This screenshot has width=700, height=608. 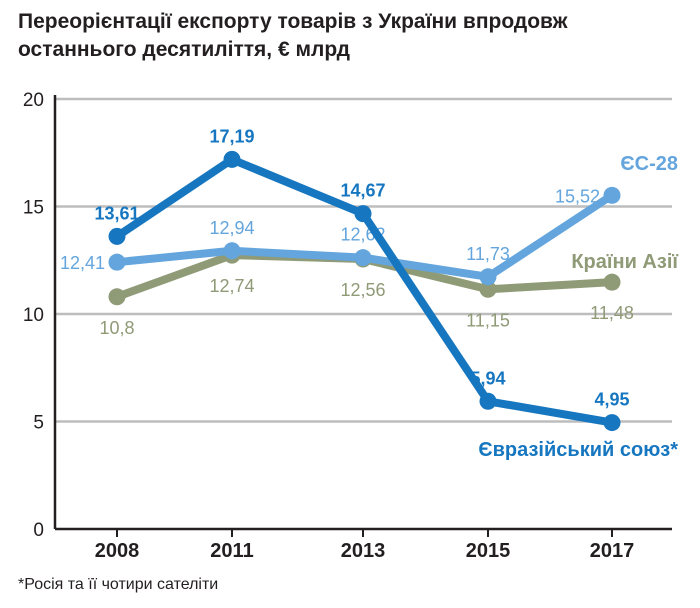 I want to click on data-label: 10,8, so click(x=116, y=328).